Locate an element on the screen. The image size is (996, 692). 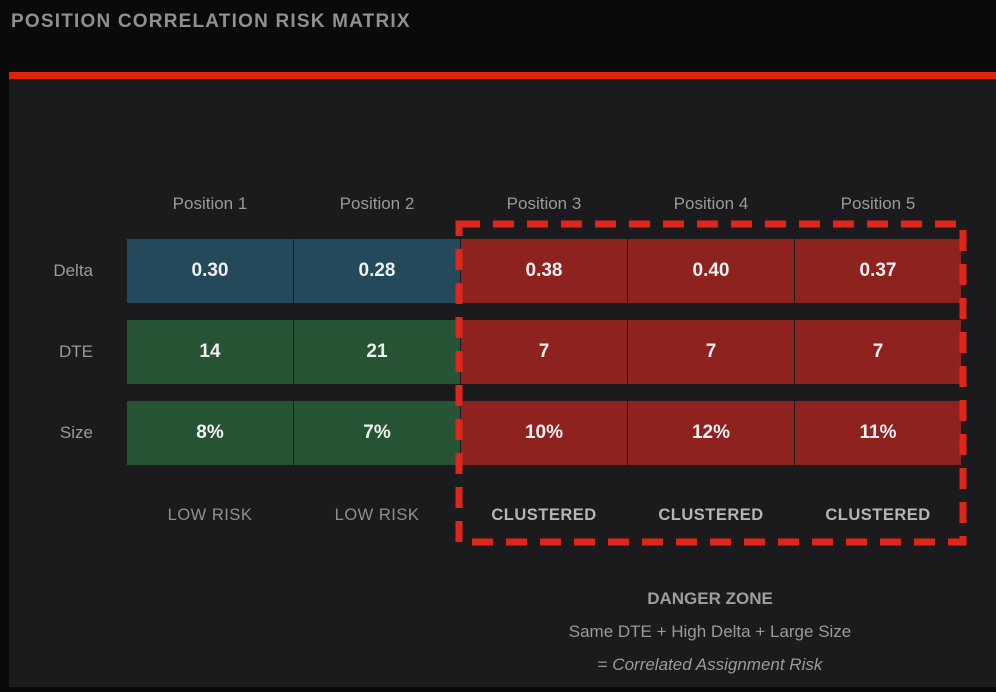
column-header-position-5: Position 5 is located at coordinates (878, 203).